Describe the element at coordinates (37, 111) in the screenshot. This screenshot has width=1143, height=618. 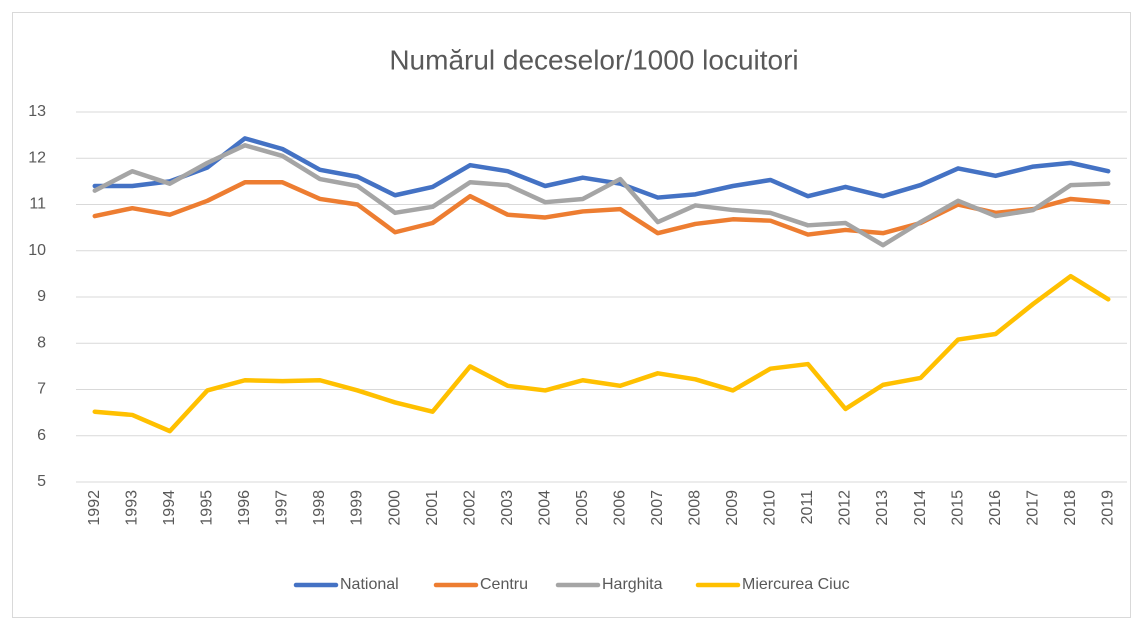
I see `y-tick-label: 13` at that location.